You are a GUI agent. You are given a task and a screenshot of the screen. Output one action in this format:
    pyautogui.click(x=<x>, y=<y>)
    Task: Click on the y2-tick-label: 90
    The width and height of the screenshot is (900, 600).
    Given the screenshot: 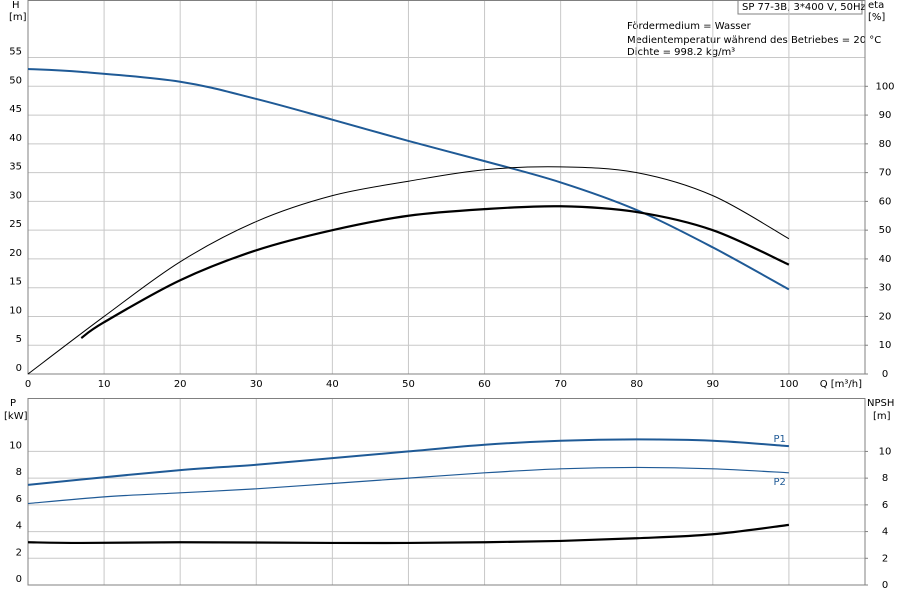 What is the action you would take?
    pyautogui.click(x=885, y=115)
    